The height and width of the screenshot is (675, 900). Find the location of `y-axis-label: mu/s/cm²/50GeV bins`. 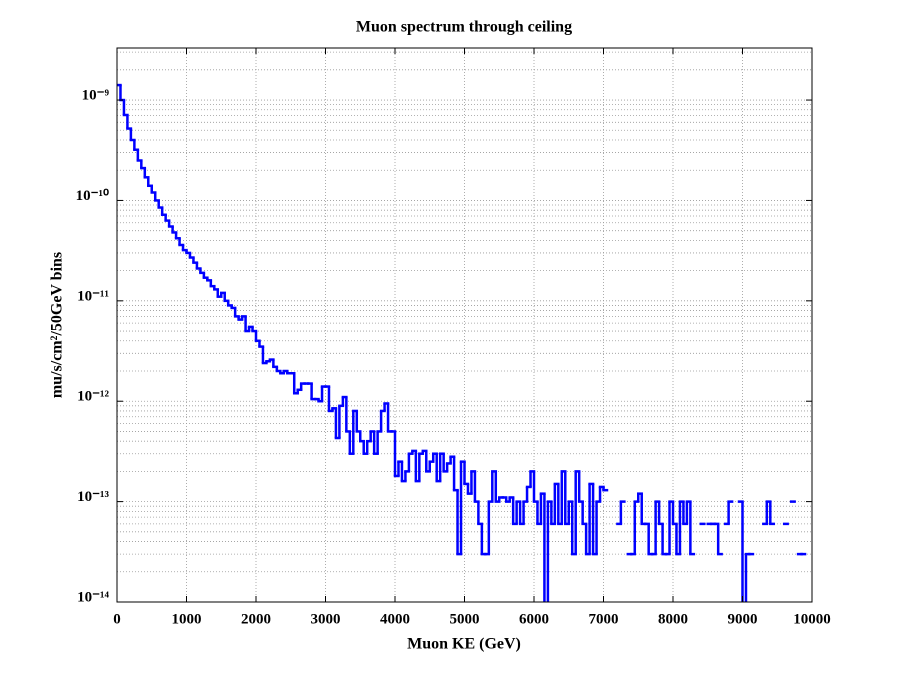

y-axis-label: mu/s/cm²/50GeV bins is located at coordinates (57, 325).